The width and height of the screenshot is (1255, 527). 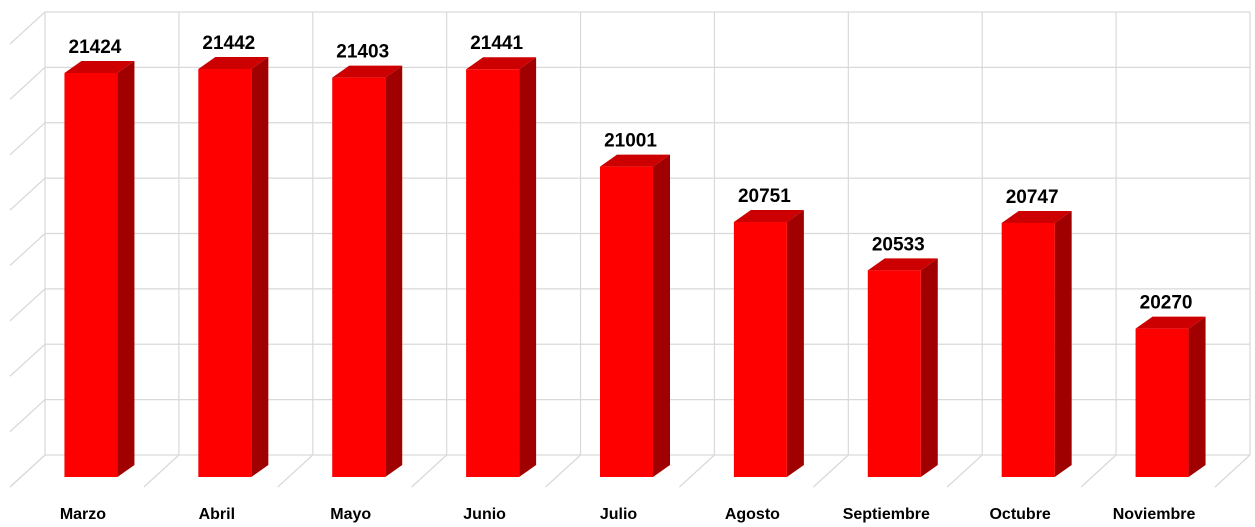 What do you see at coordinates (1166, 303) in the screenshot?
I see `data-label: 20270` at bounding box center [1166, 303].